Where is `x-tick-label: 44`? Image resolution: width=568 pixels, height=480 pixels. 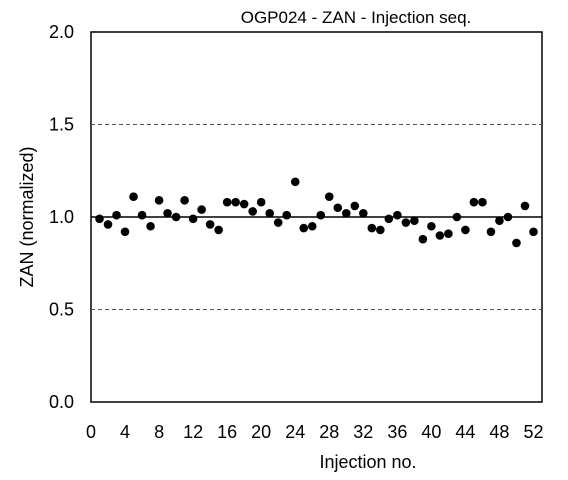 x-tick-label: 44 is located at coordinates (465, 432).